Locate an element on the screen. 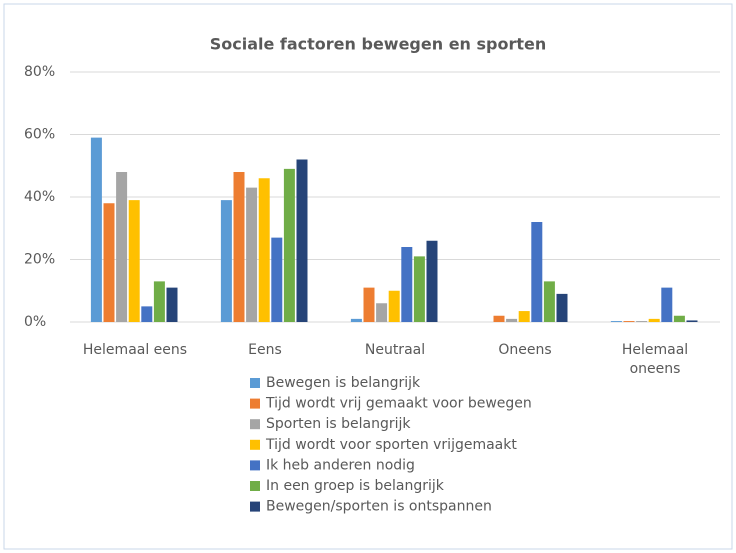 The height and width of the screenshot is (553, 736). legend-label: Tijd wordt vrij gemaakt voor bewegen is located at coordinates (398, 404).